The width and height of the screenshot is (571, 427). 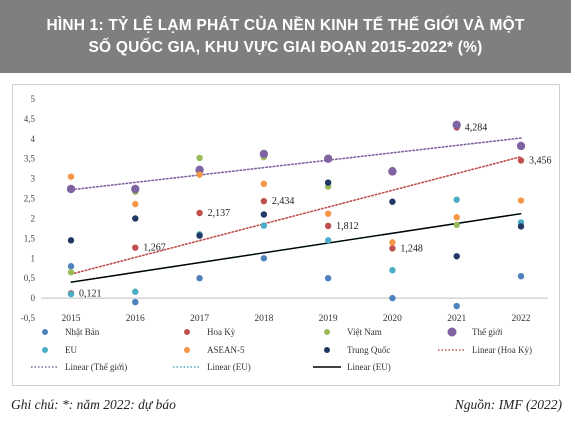 What do you see at coordinates (28, 318) in the screenshot?
I see `y-tick-label: -0,5` at bounding box center [28, 318].